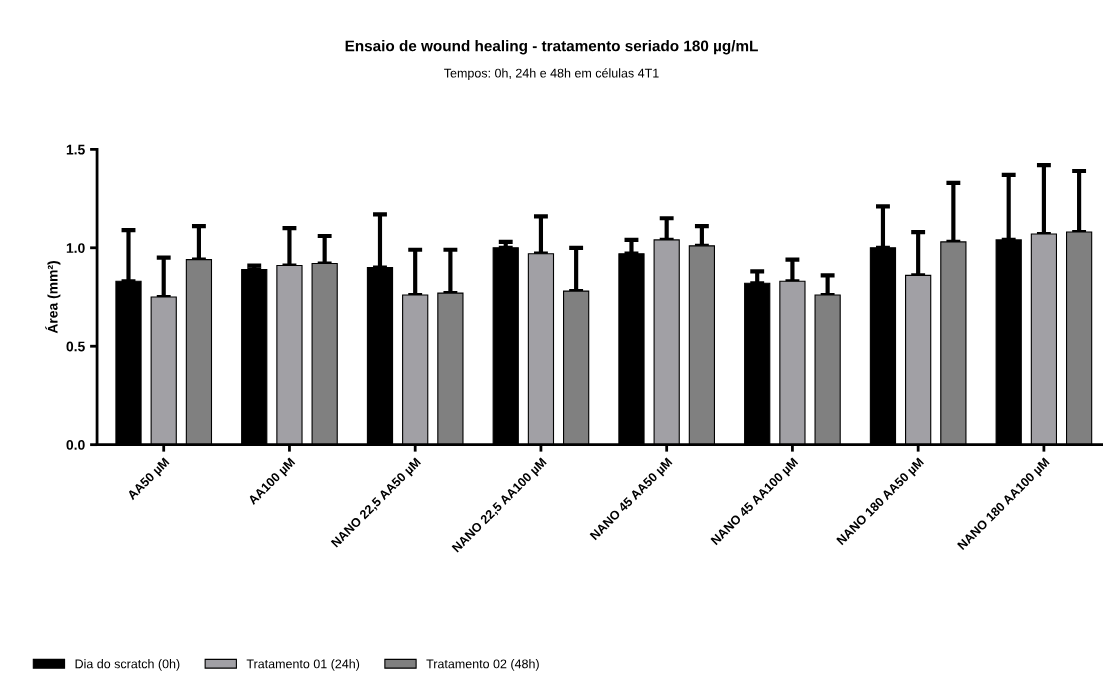 The height and width of the screenshot is (682, 1103). What do you see at coordinates (127, 665) in the screenshot?
I see `legend-label: Dia do scratch (0h)` at bounding box center [127, 665].